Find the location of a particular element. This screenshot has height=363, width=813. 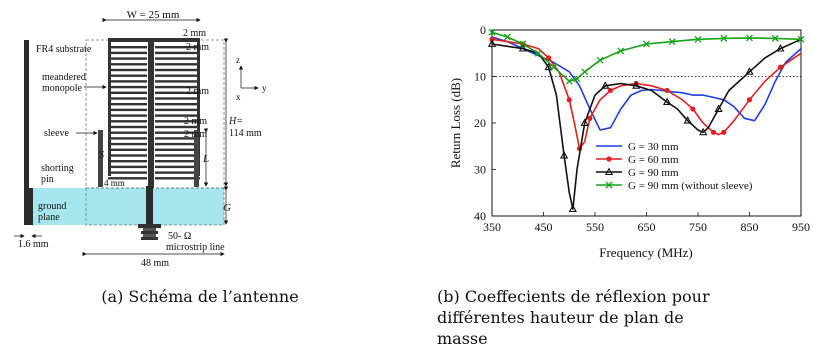

series-line is located at coordinates (646, 83).